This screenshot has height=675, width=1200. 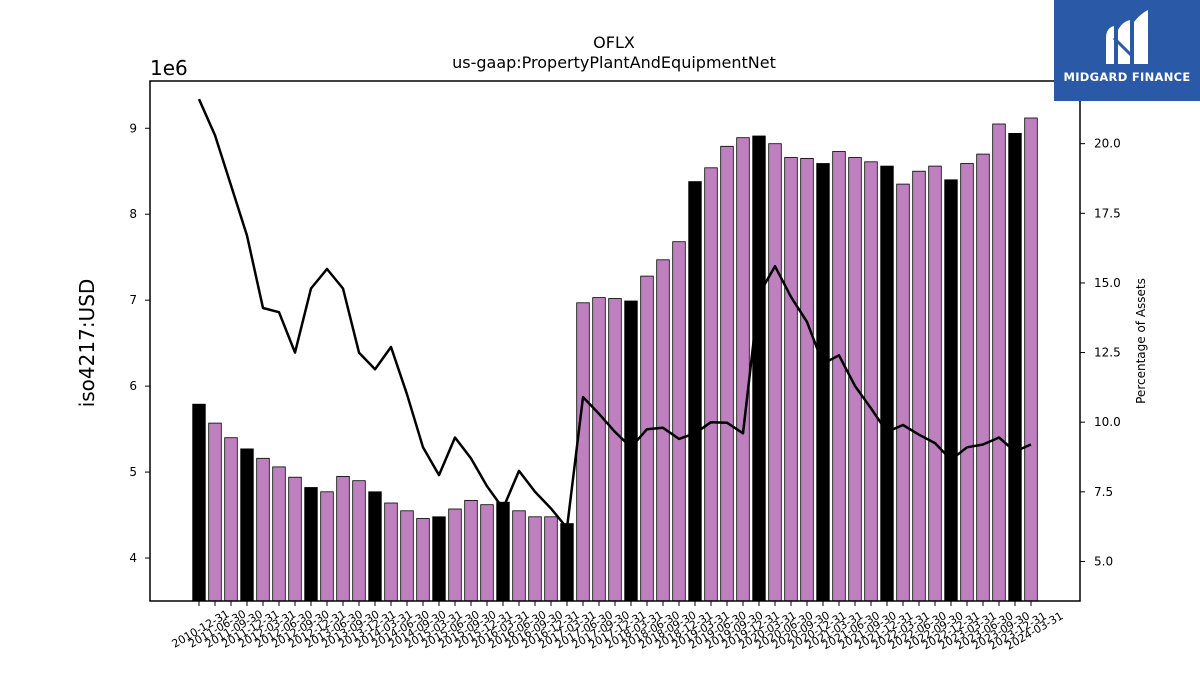 I want to click on brand-name: MIDGARD FINANCE, so click(x=1127, y=77).